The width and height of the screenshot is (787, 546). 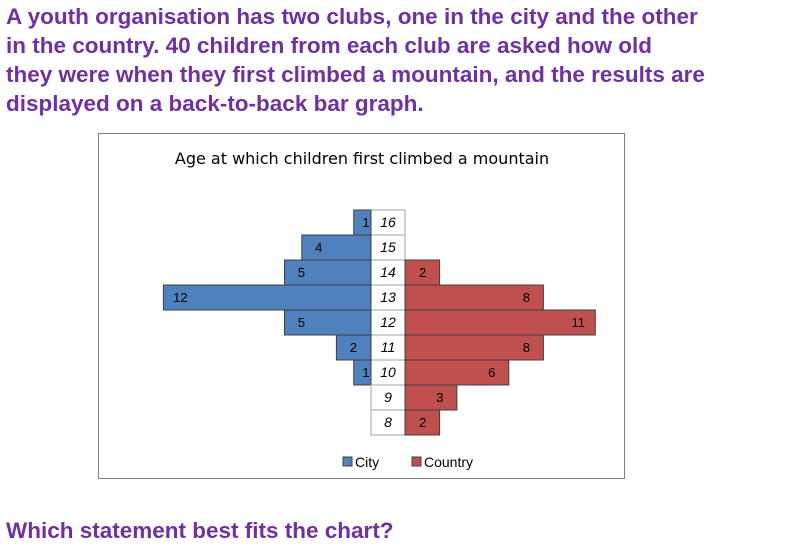 What do you see at coordinates (318, 247) in the screenshot?
I see `value-label-city-15: 4` at bounding box center [318, 247].